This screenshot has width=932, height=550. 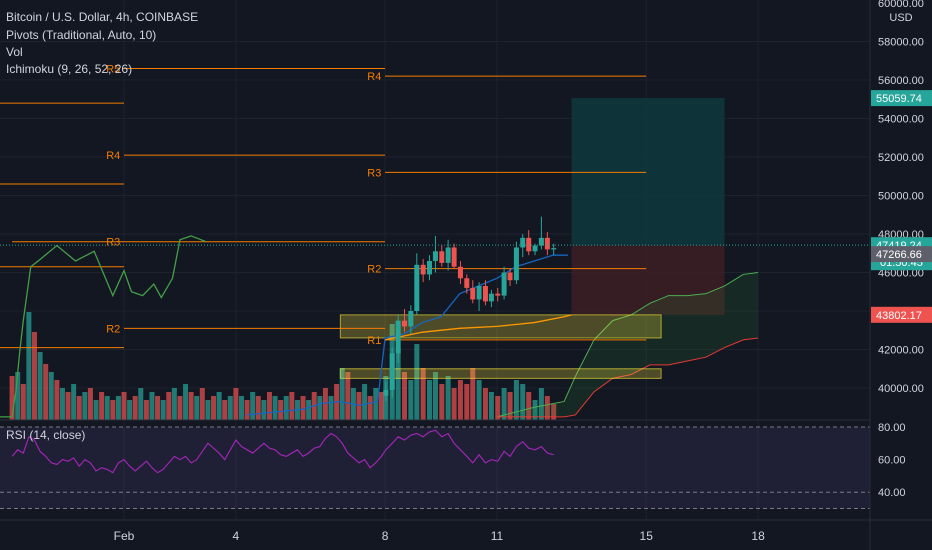 What do you see at coordinates (901, 43) in the screenshot?
I see `price-tick: 58000.00` at bounding box center [901, 43].